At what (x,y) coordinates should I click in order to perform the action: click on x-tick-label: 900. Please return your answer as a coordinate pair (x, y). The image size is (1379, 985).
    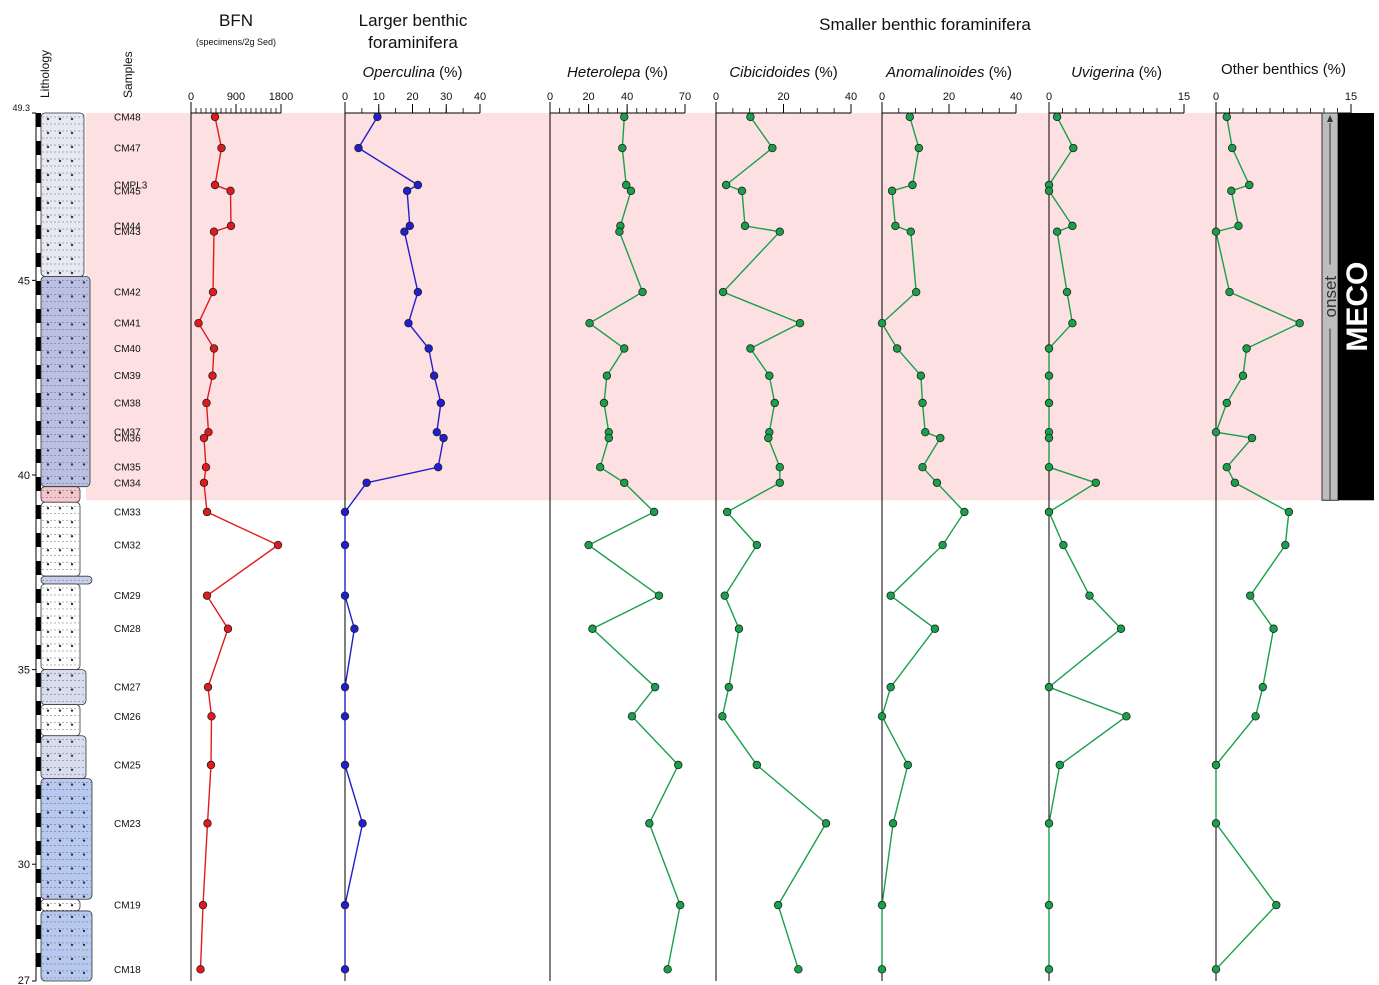
    Looking at the image, I should click on (236, 97).